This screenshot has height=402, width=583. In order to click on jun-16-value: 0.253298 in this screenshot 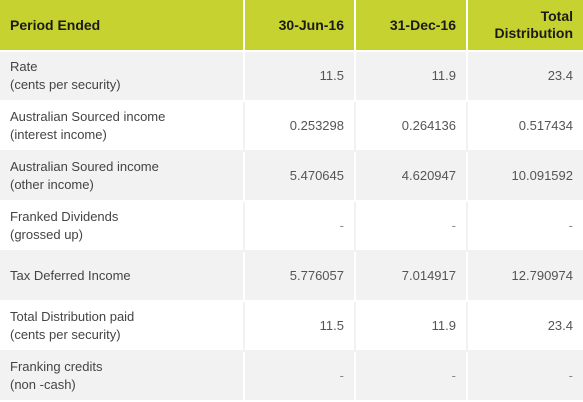, I will do `click(300, 127)`.